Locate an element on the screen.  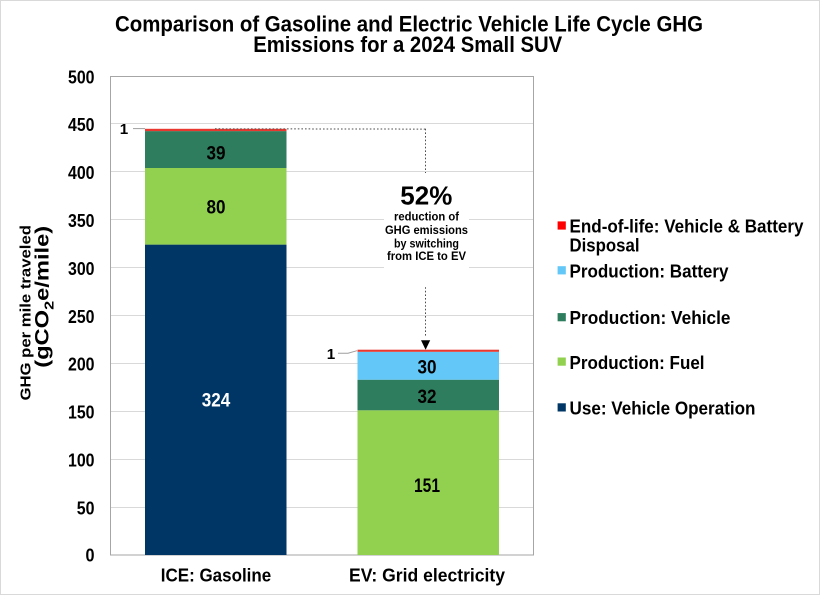
svg-text: (gCO2e/mile) is located at coordinates (45, 297).